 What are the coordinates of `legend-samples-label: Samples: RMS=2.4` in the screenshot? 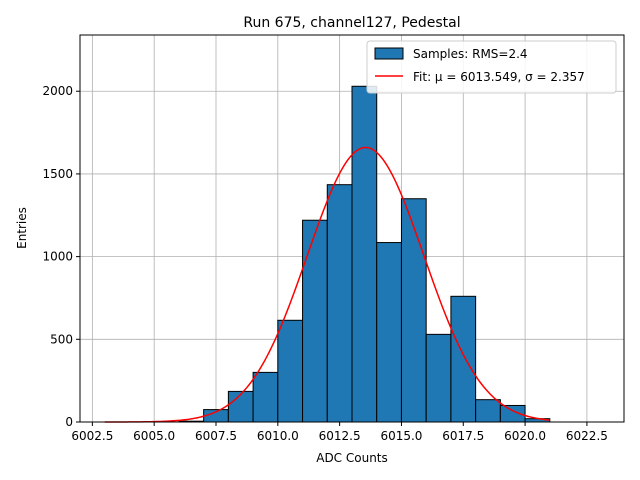 It's located at (470, 54).